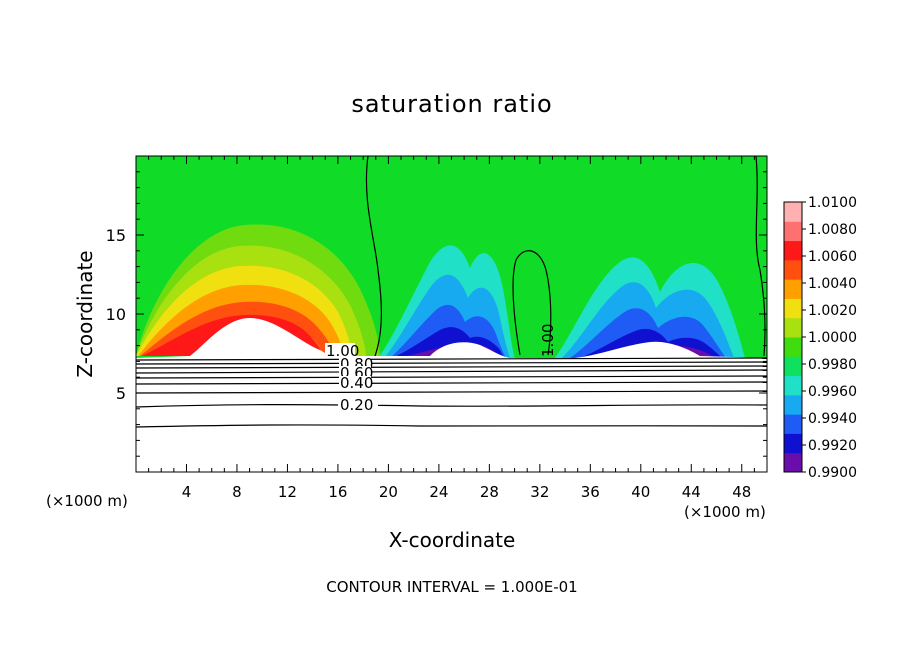 This screenshot has height=658, width=904. What do you see at coordinates (489, 492) in the screenshot?
I see `x-tick-label: 28` at bounding box center [489, 492].